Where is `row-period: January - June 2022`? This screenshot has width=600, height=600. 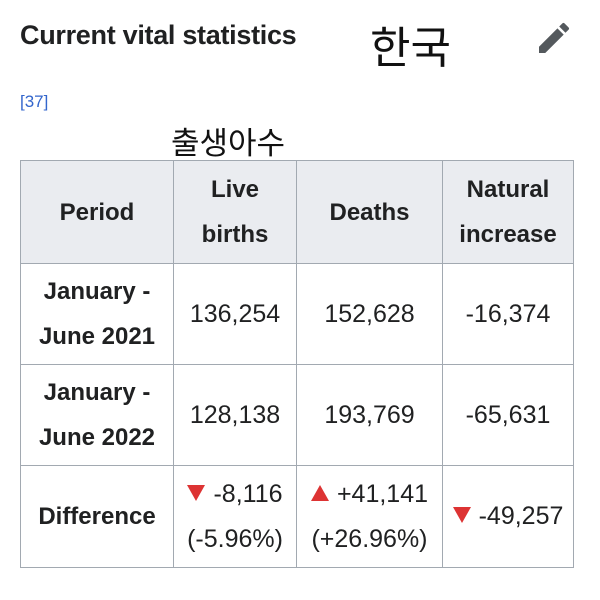
row-period: January - June 2022 is located at coordinates (97, 415).